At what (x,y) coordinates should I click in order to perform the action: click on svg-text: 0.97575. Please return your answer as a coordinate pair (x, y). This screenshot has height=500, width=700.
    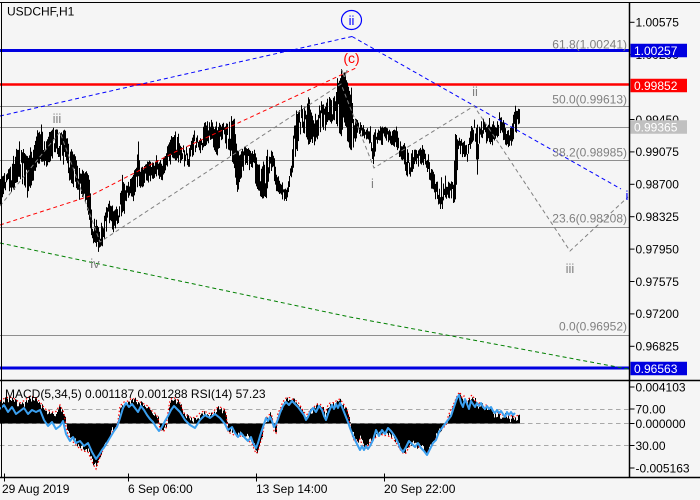
    Looking at the image, I should click on (658, 282).